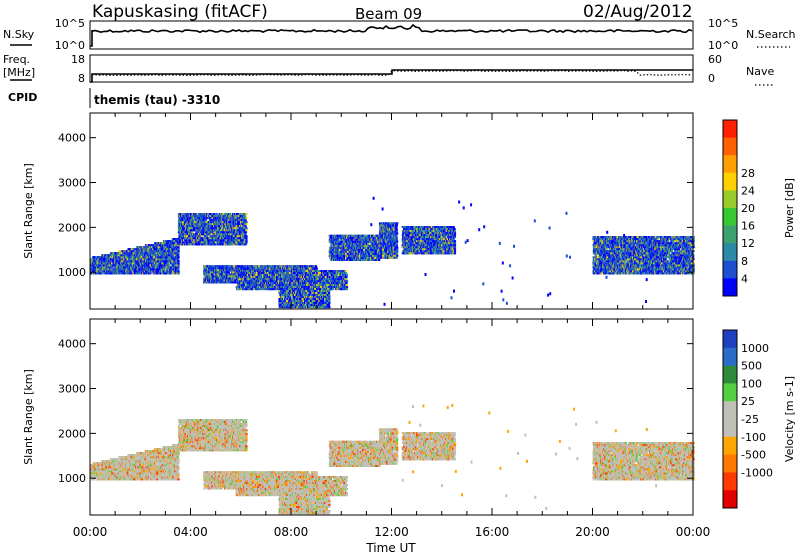  What do you see at coordinates (19, 72) in the screenshot?
I see `freq-unit: [MHz]` at bounding box center [19, 72].